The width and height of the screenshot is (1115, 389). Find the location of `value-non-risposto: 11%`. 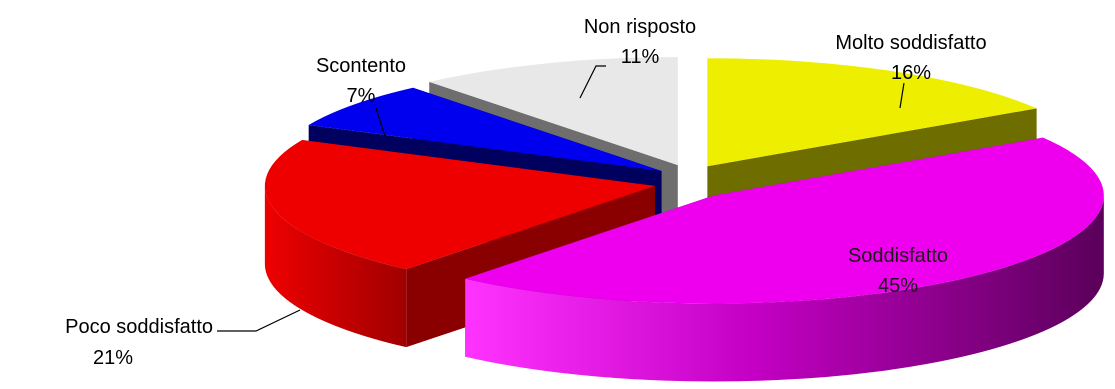

value-non-risposto: 11% is located at coordinates (640, 57).